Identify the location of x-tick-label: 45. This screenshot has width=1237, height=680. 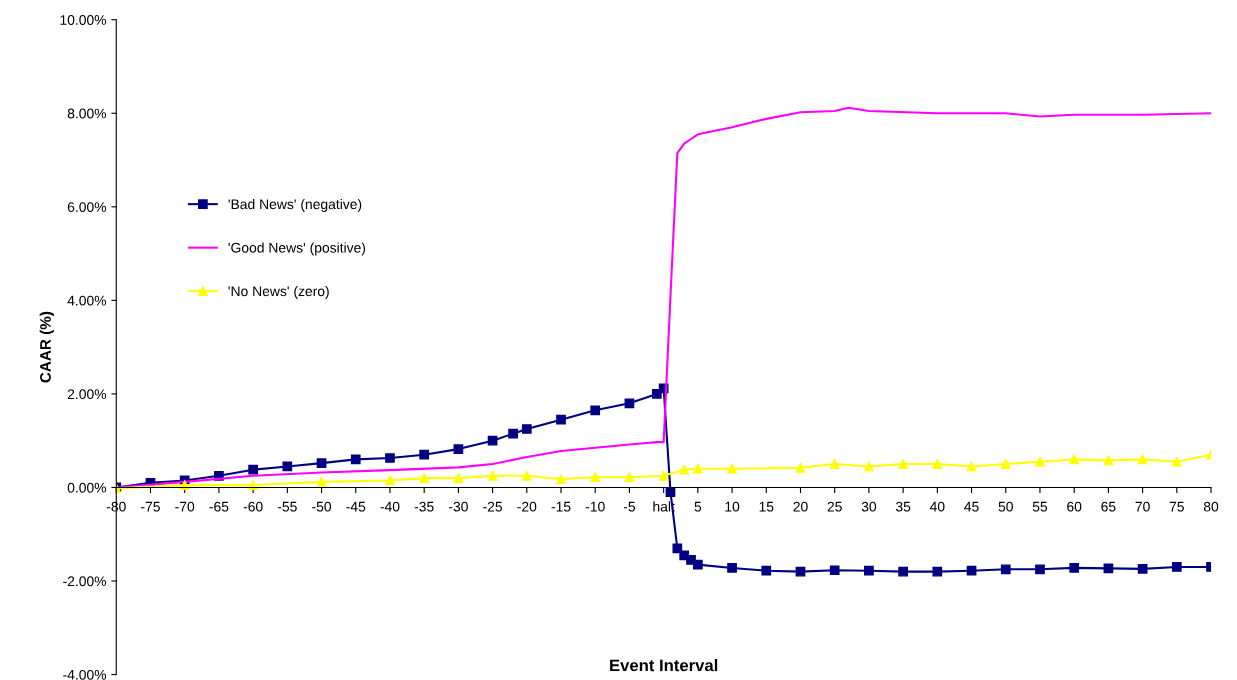
(971, 506).